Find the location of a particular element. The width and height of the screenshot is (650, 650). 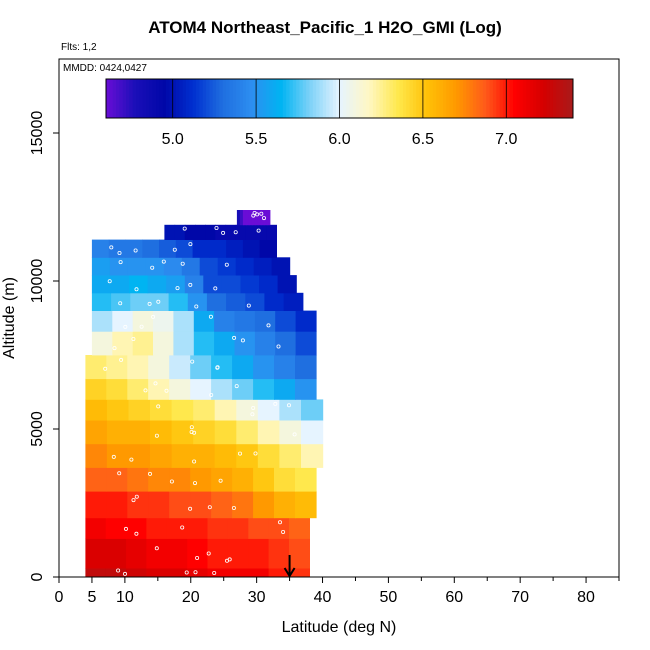

x-tick-label: 10 is located at coordinates (125, 597).